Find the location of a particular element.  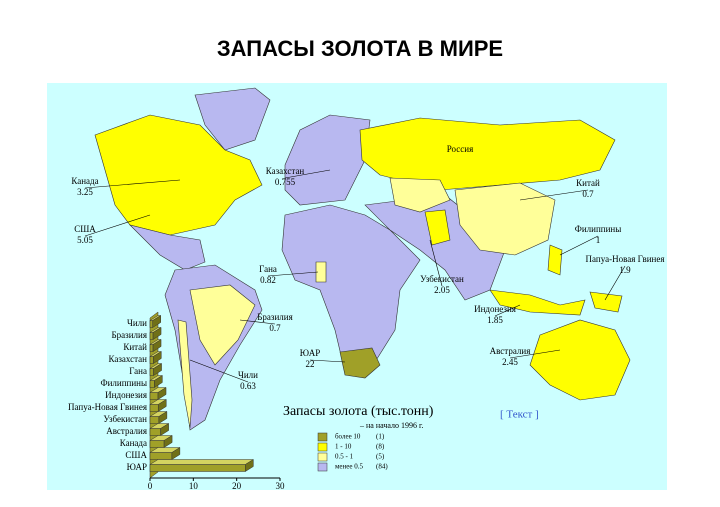

y-tick-label: Китай is located at coordinates (135, 347).